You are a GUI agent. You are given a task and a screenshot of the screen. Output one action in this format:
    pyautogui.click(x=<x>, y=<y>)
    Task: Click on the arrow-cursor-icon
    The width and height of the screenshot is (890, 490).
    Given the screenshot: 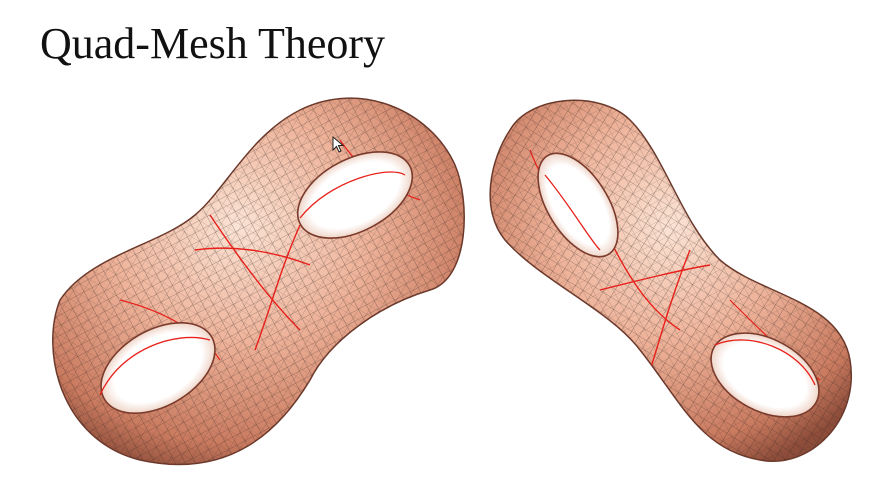 What is the action you would take?
    pyautogui.click(x=338, y=144)
    